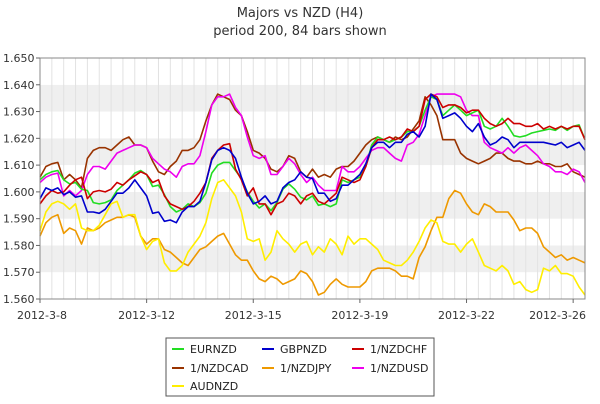 This screenshot has width=600, height=404. What do you see at coordinates (306, 368) in the screenshot?
I see `legend-label: 1/NZDJPY` at bounding box center [306, 368].